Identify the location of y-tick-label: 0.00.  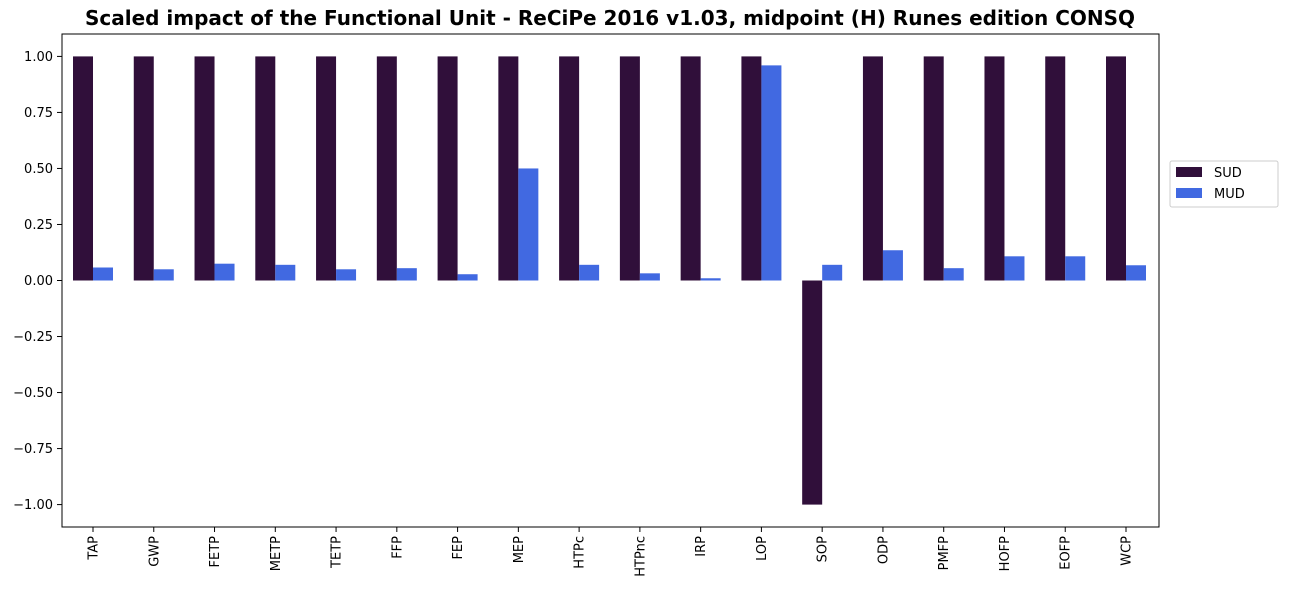
(38, 281).